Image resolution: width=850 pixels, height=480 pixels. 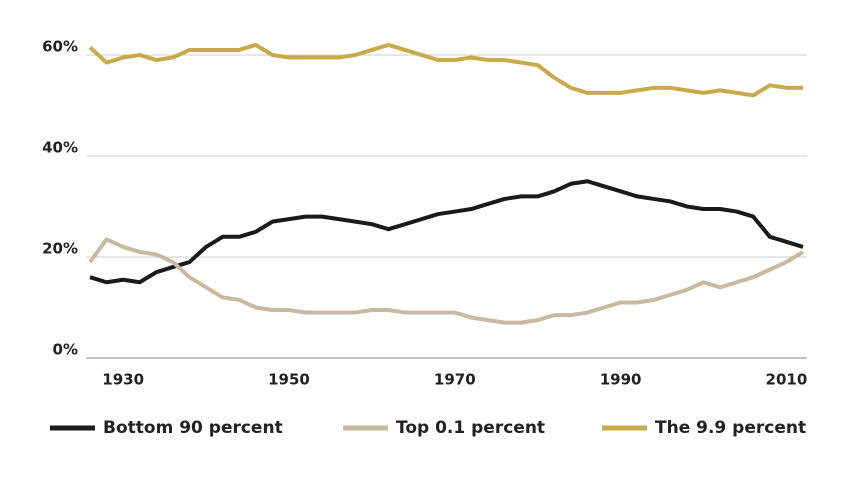 What do you see at coordinates (65, 350) in the screenshot?
I see `y-tick-label: 0%` at bounding box center [65, 350].